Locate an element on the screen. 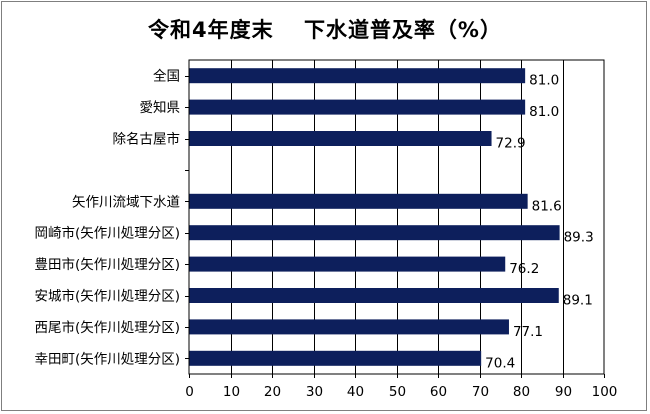  x-tick-label-50: 50 is located at coordinates (397, 392).